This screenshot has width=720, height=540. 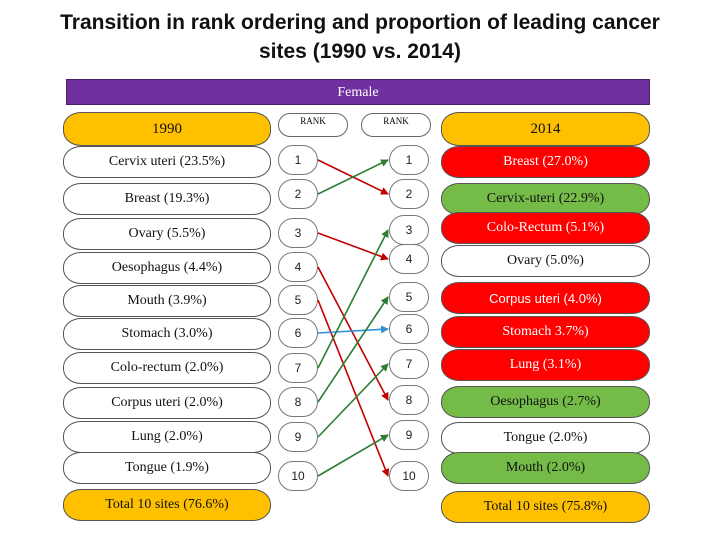 What do you see at coordinates (167, 437) in the screenshot?
I see `left-item-9: Lung (2.0%)` at bounding box center [167, 437].